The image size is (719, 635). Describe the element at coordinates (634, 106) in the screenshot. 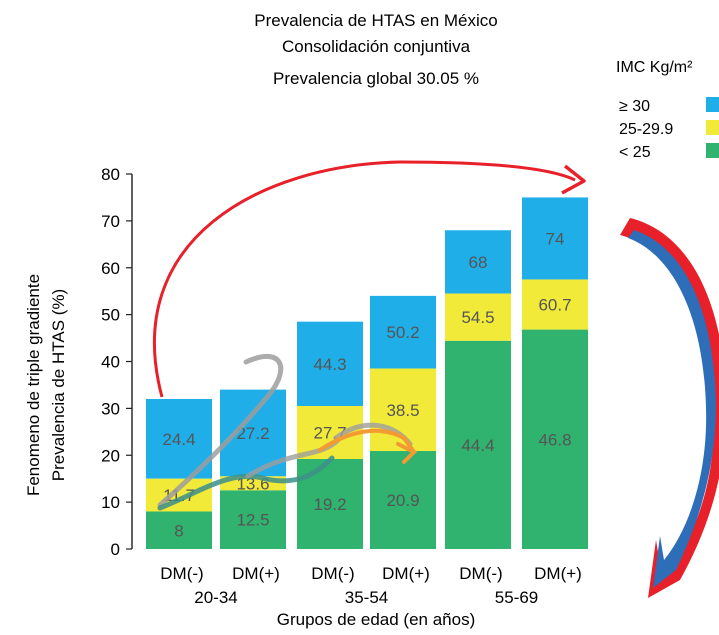

I see `legend-label: ≥ 30` at that location.